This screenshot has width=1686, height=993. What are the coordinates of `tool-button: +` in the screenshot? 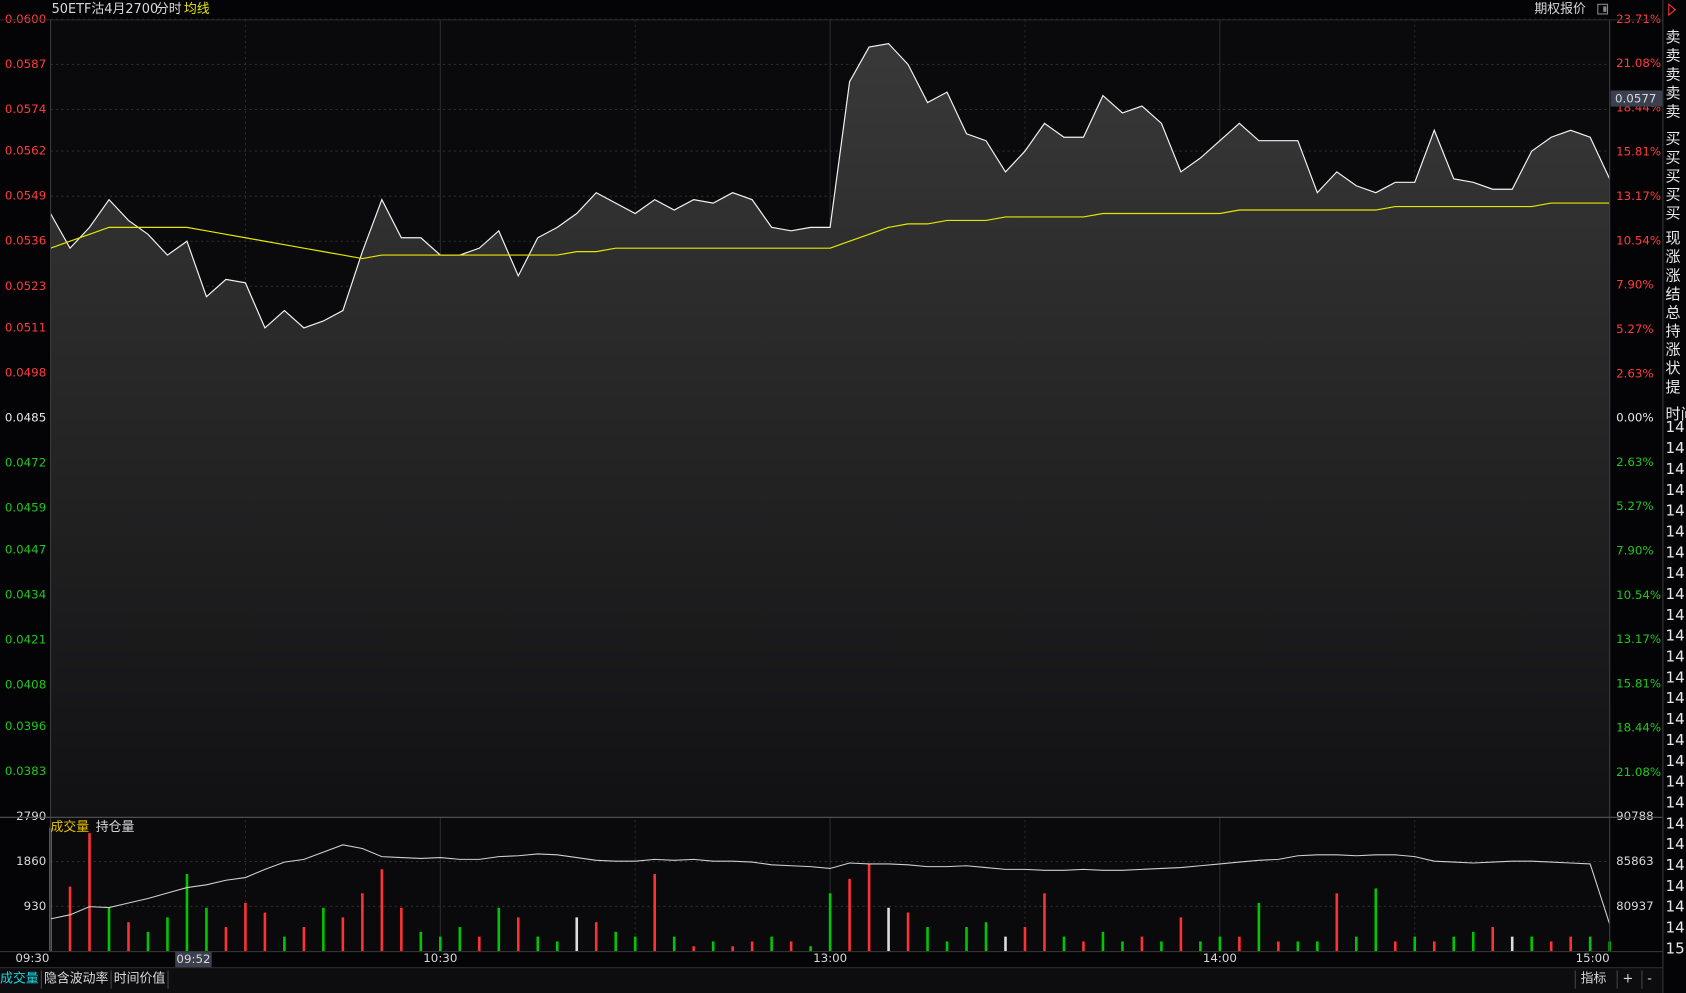 It's located at (1628, 979).